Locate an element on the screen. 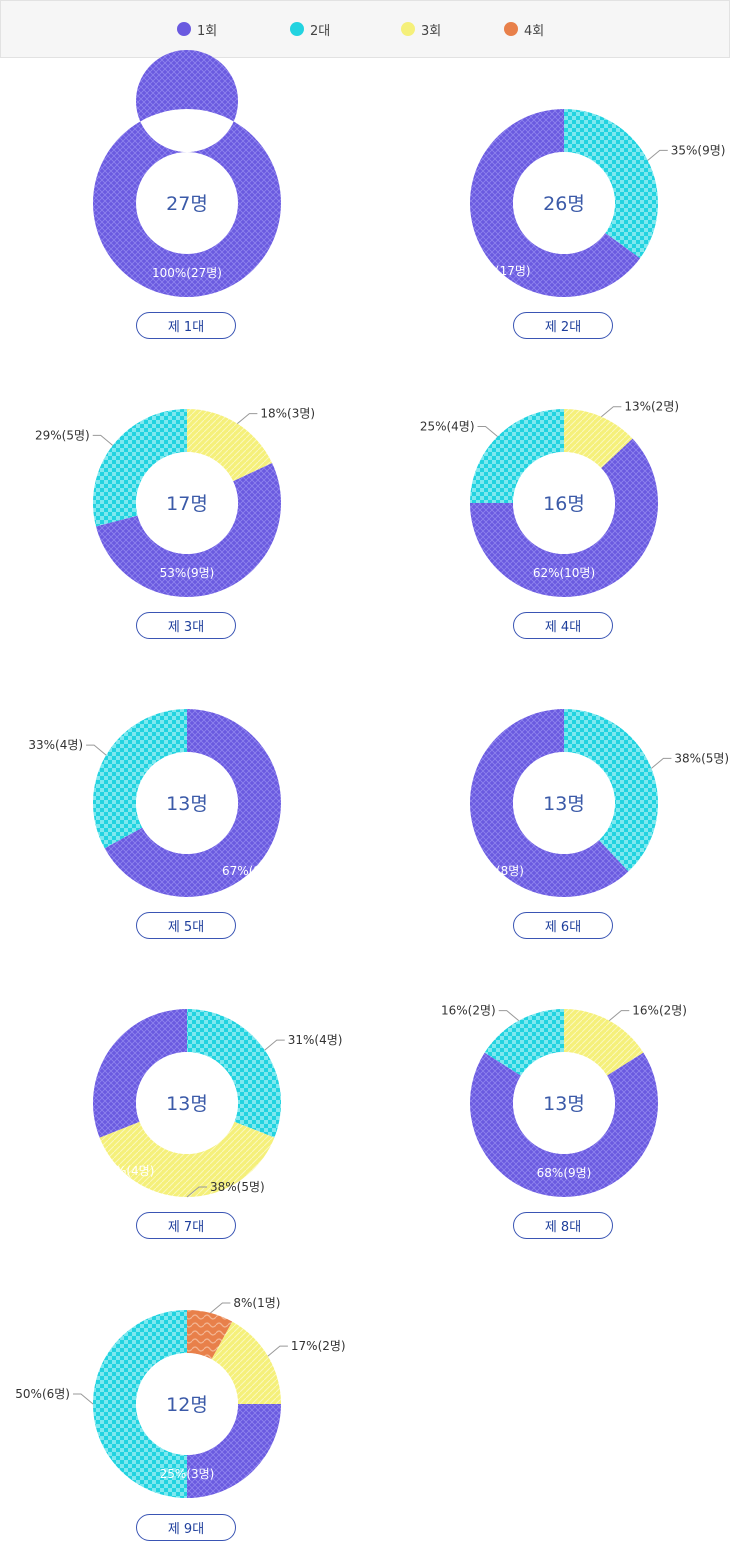 This screenshot has width=730, height=1544. legend-item-1: 1회 is located at coordinates (197, 29).